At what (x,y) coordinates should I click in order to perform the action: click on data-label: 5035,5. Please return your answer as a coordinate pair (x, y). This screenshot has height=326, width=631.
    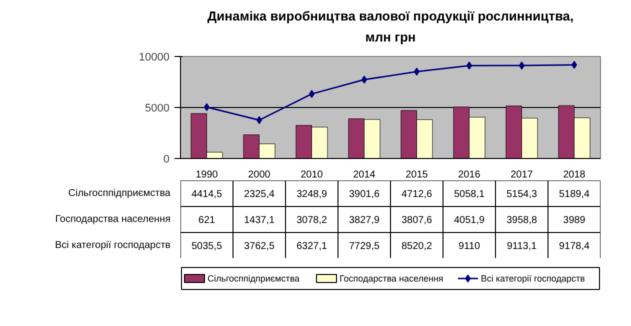
    Looking at the image, I should click on (206, 246).